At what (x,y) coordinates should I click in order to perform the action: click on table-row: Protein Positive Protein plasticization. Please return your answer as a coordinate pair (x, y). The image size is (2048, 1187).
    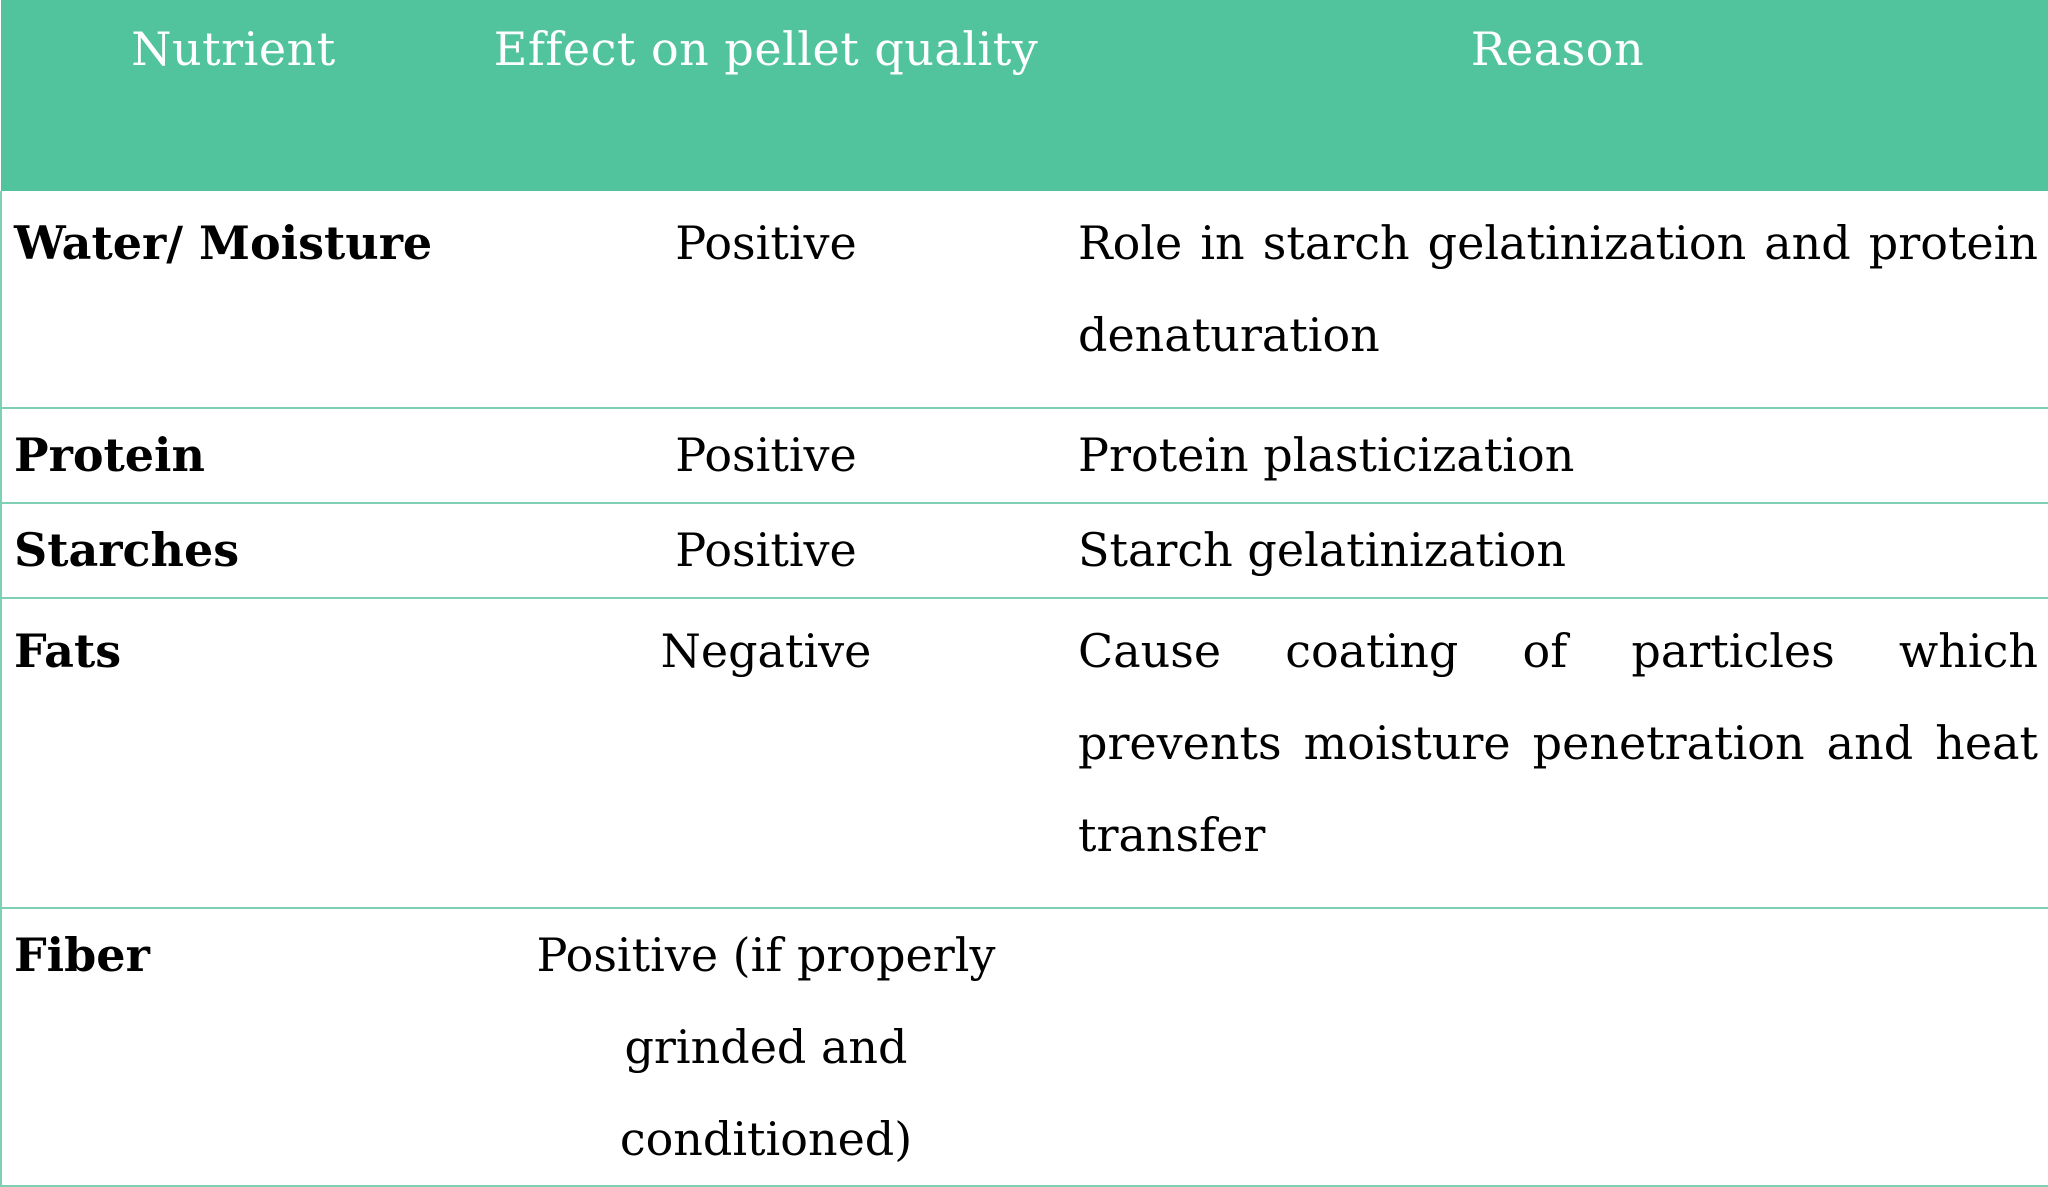
    Looking at the image, I should click on (1024, 456).